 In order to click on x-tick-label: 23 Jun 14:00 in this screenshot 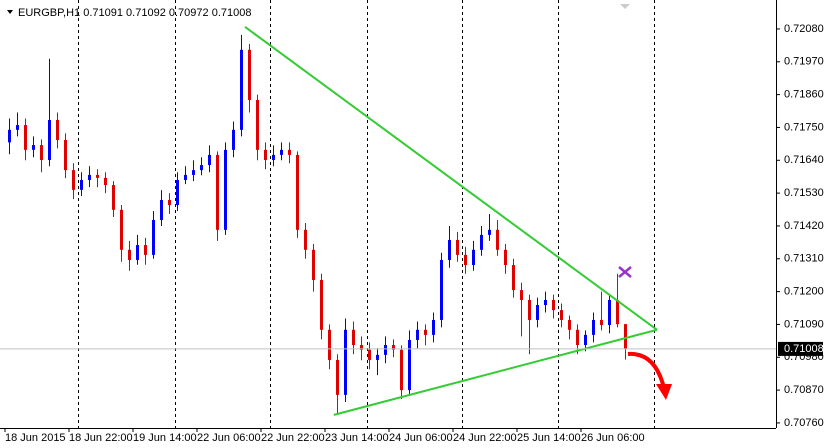, I will do `click(357, 438)`.